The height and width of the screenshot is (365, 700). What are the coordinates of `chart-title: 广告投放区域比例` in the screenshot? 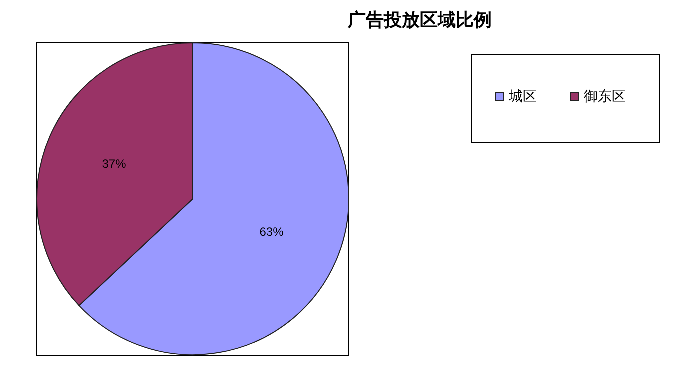 It's located at (419, 20).